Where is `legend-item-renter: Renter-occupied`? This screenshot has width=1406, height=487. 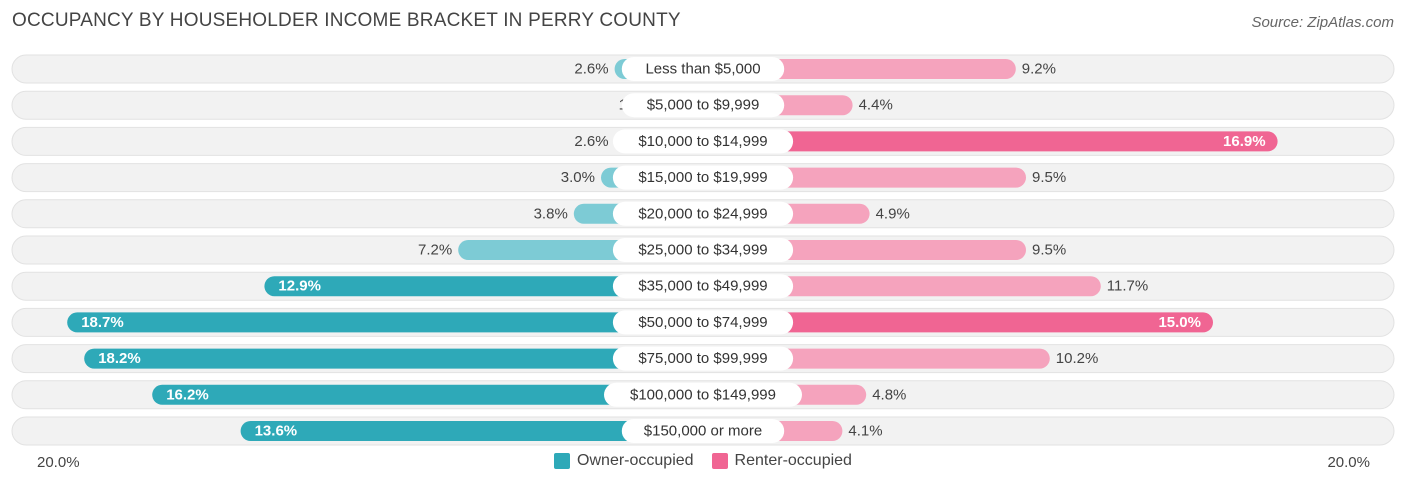 legend-item-renter: Renter-occupied is located at coordinates (781, 461).